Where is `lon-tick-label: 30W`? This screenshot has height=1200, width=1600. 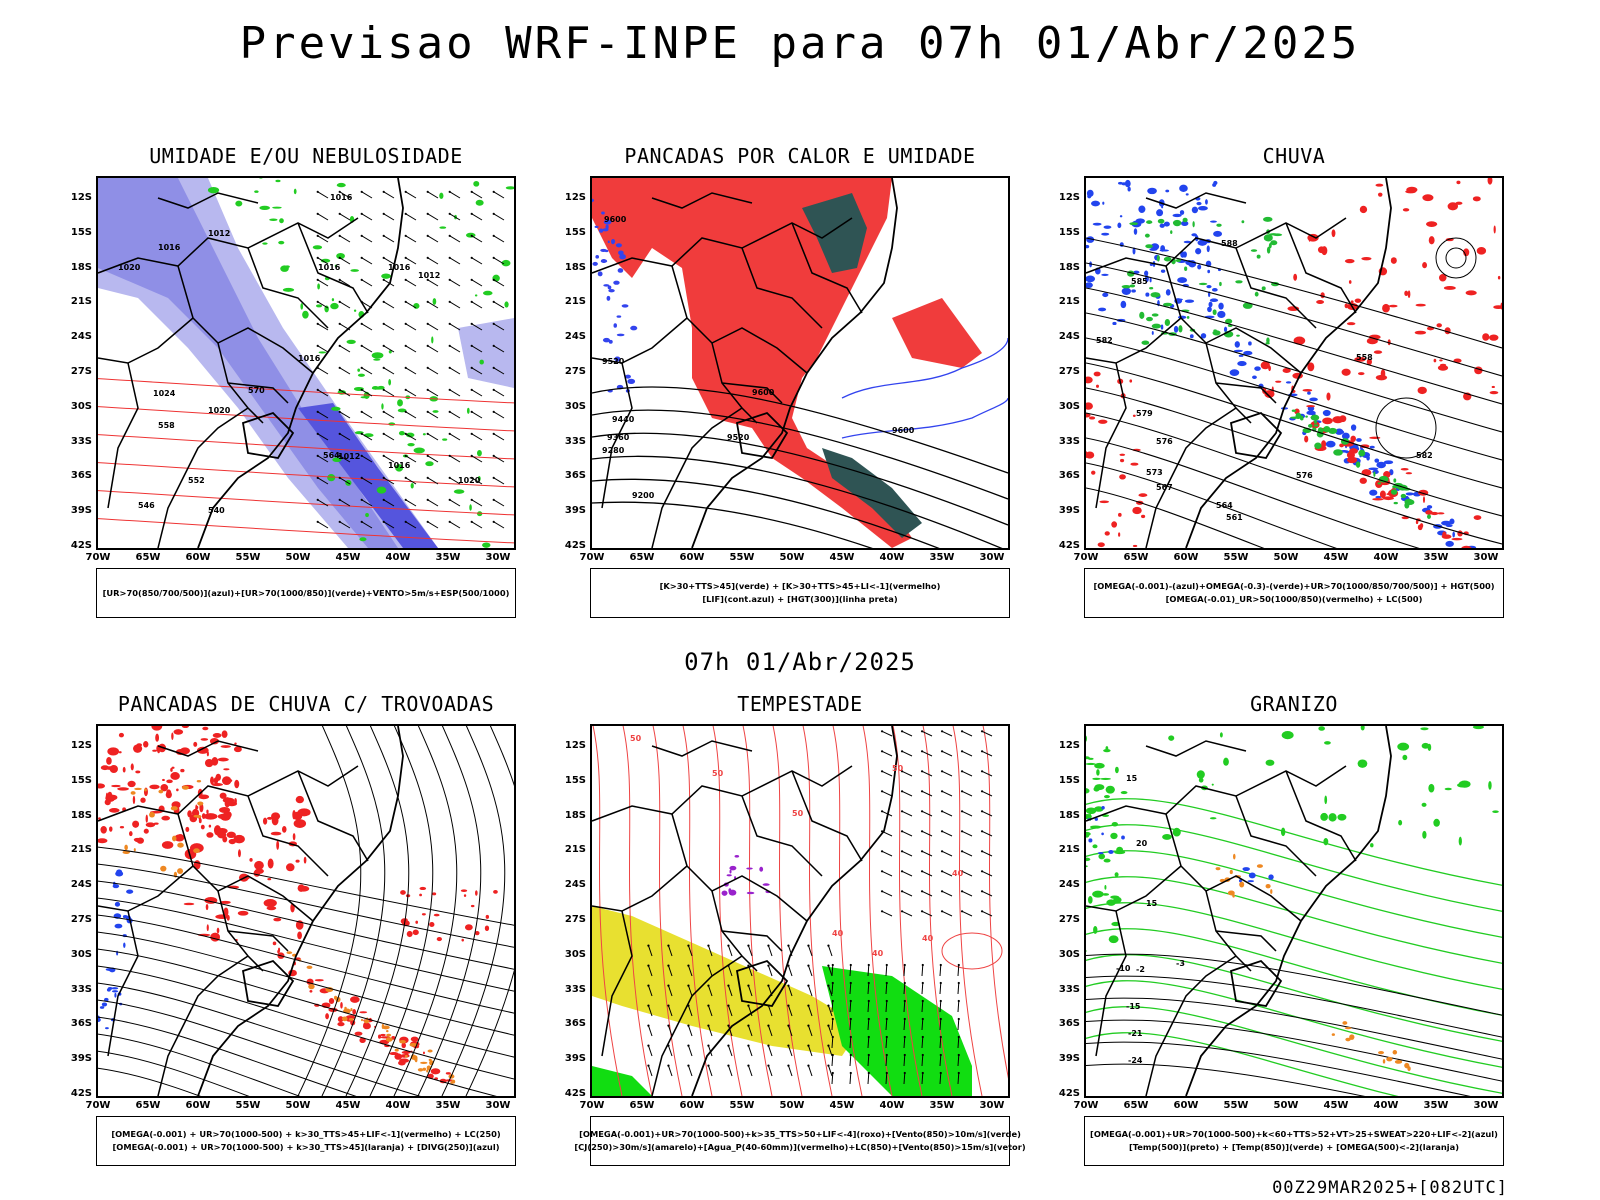 lon-tick-label: 30W is located at coordinates (1486, 1105).